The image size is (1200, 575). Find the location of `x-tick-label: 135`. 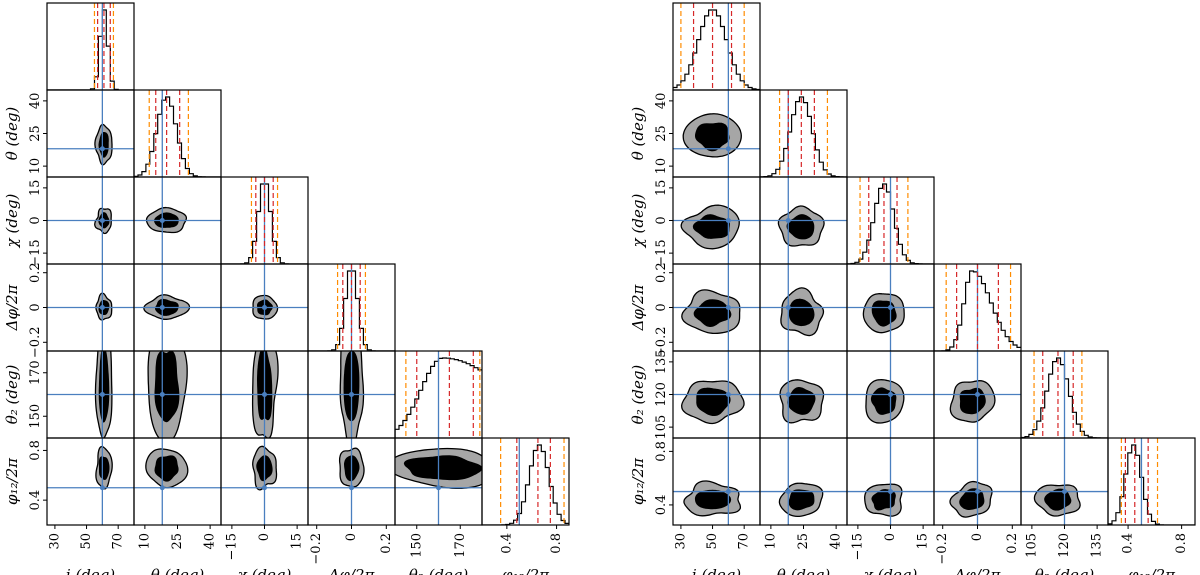

x-tick-label: 135 is located at coordinates (1097, 545).